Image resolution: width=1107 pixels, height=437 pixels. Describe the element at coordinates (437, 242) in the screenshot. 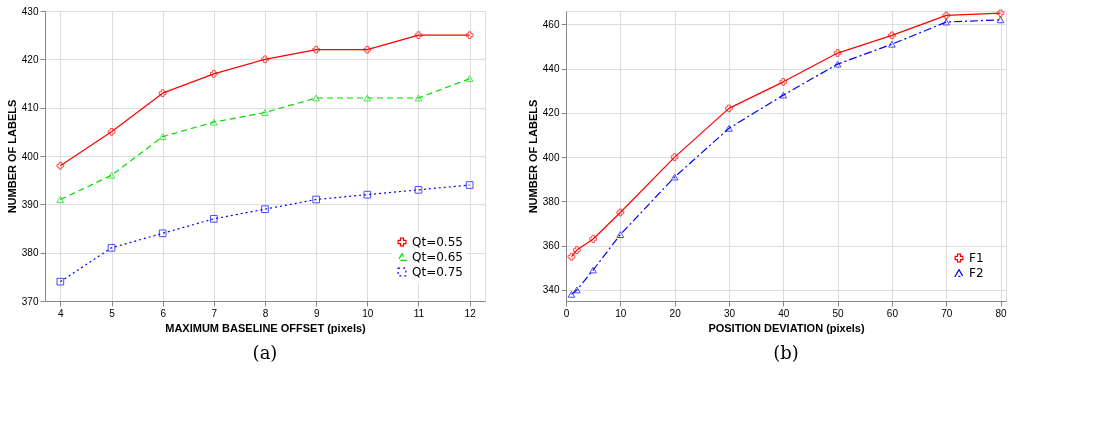

I see `legend-label: Qt=0.55` at that location.